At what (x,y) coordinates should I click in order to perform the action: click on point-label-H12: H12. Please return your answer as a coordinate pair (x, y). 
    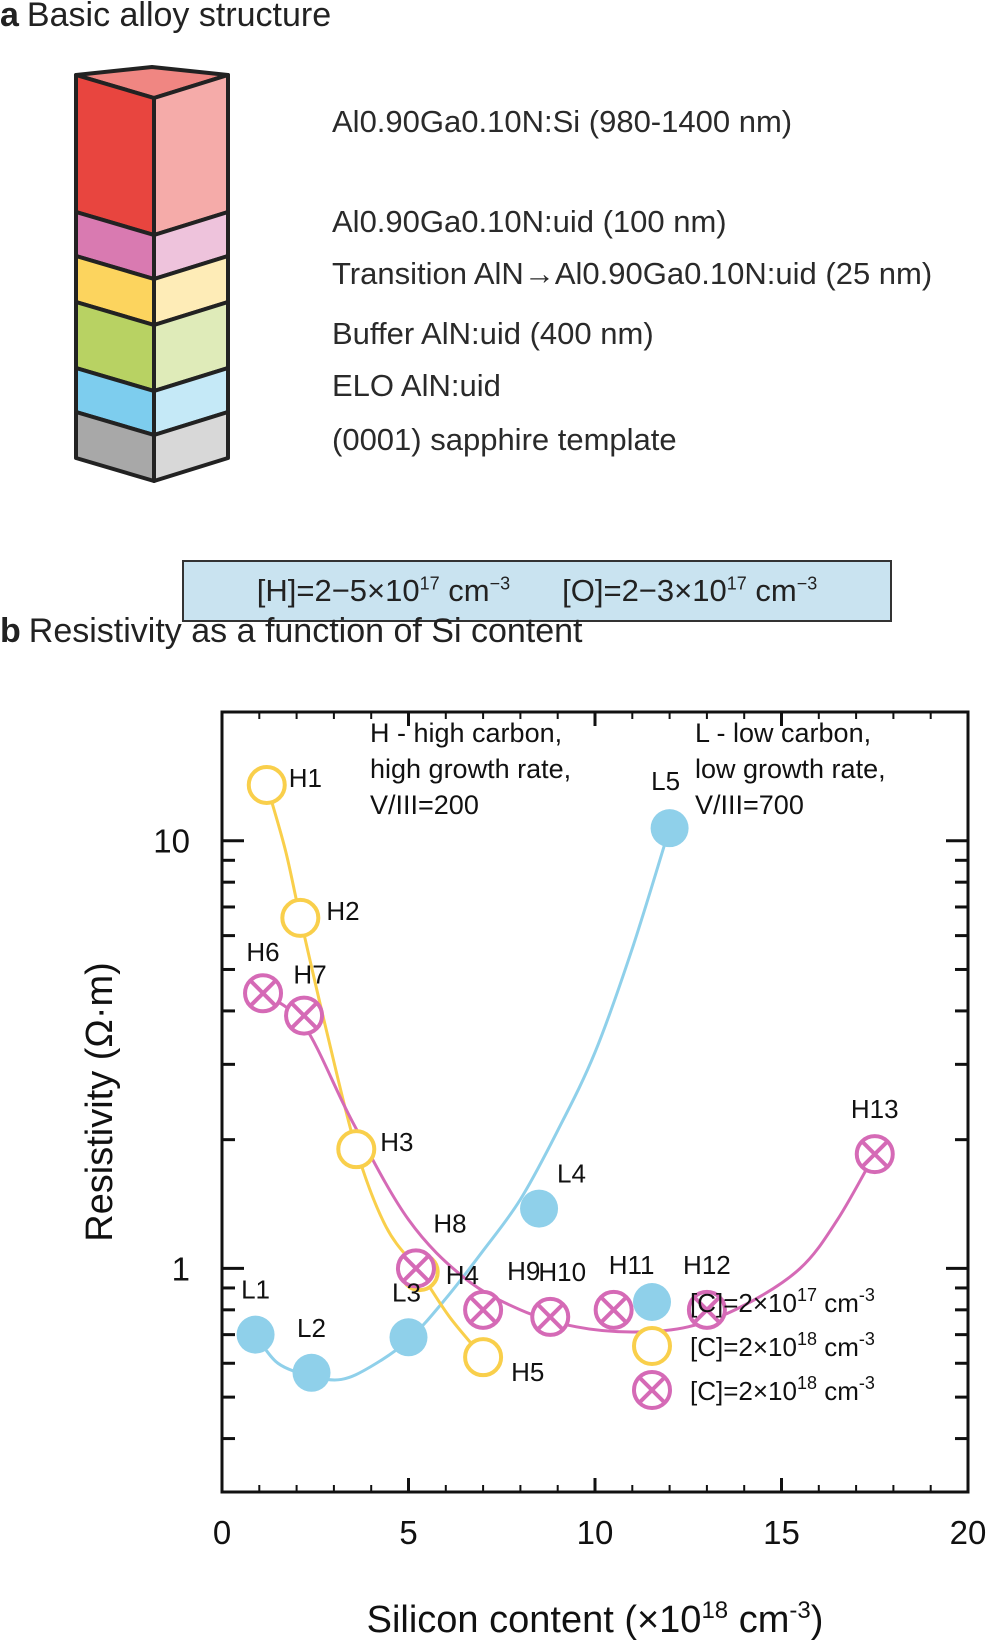
    Looking at the image, I should click on (707, 1265).